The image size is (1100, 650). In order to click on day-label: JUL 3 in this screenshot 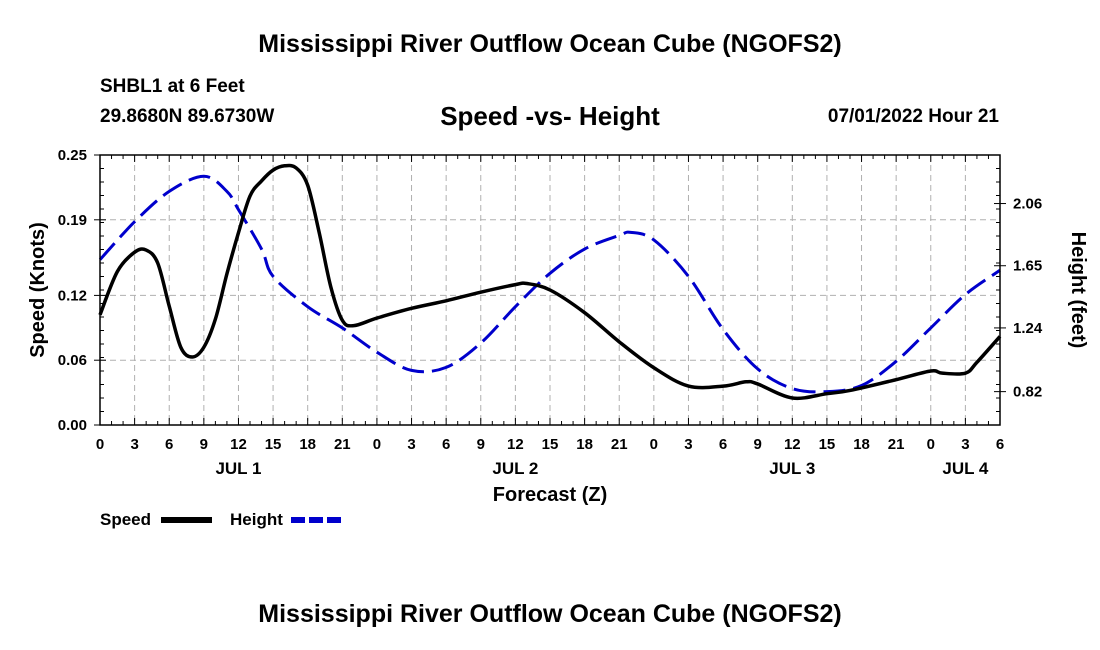, I will do `click(792, 468)`.